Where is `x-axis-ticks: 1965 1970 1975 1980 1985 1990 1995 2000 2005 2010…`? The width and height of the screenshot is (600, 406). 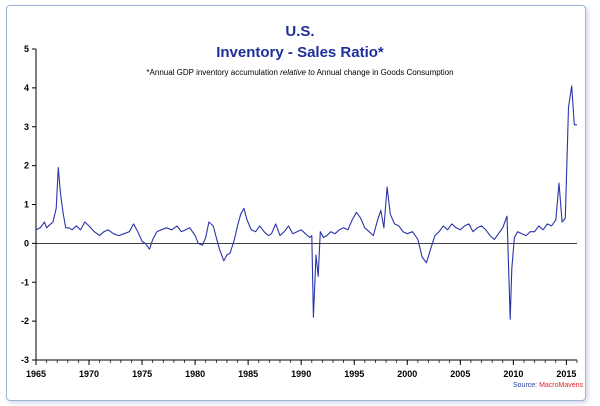
x-axis-ticks: 1965 1970 1975 1980 1985 1990 1995 2000 2005 2010… is located at coordinates (302, 369).